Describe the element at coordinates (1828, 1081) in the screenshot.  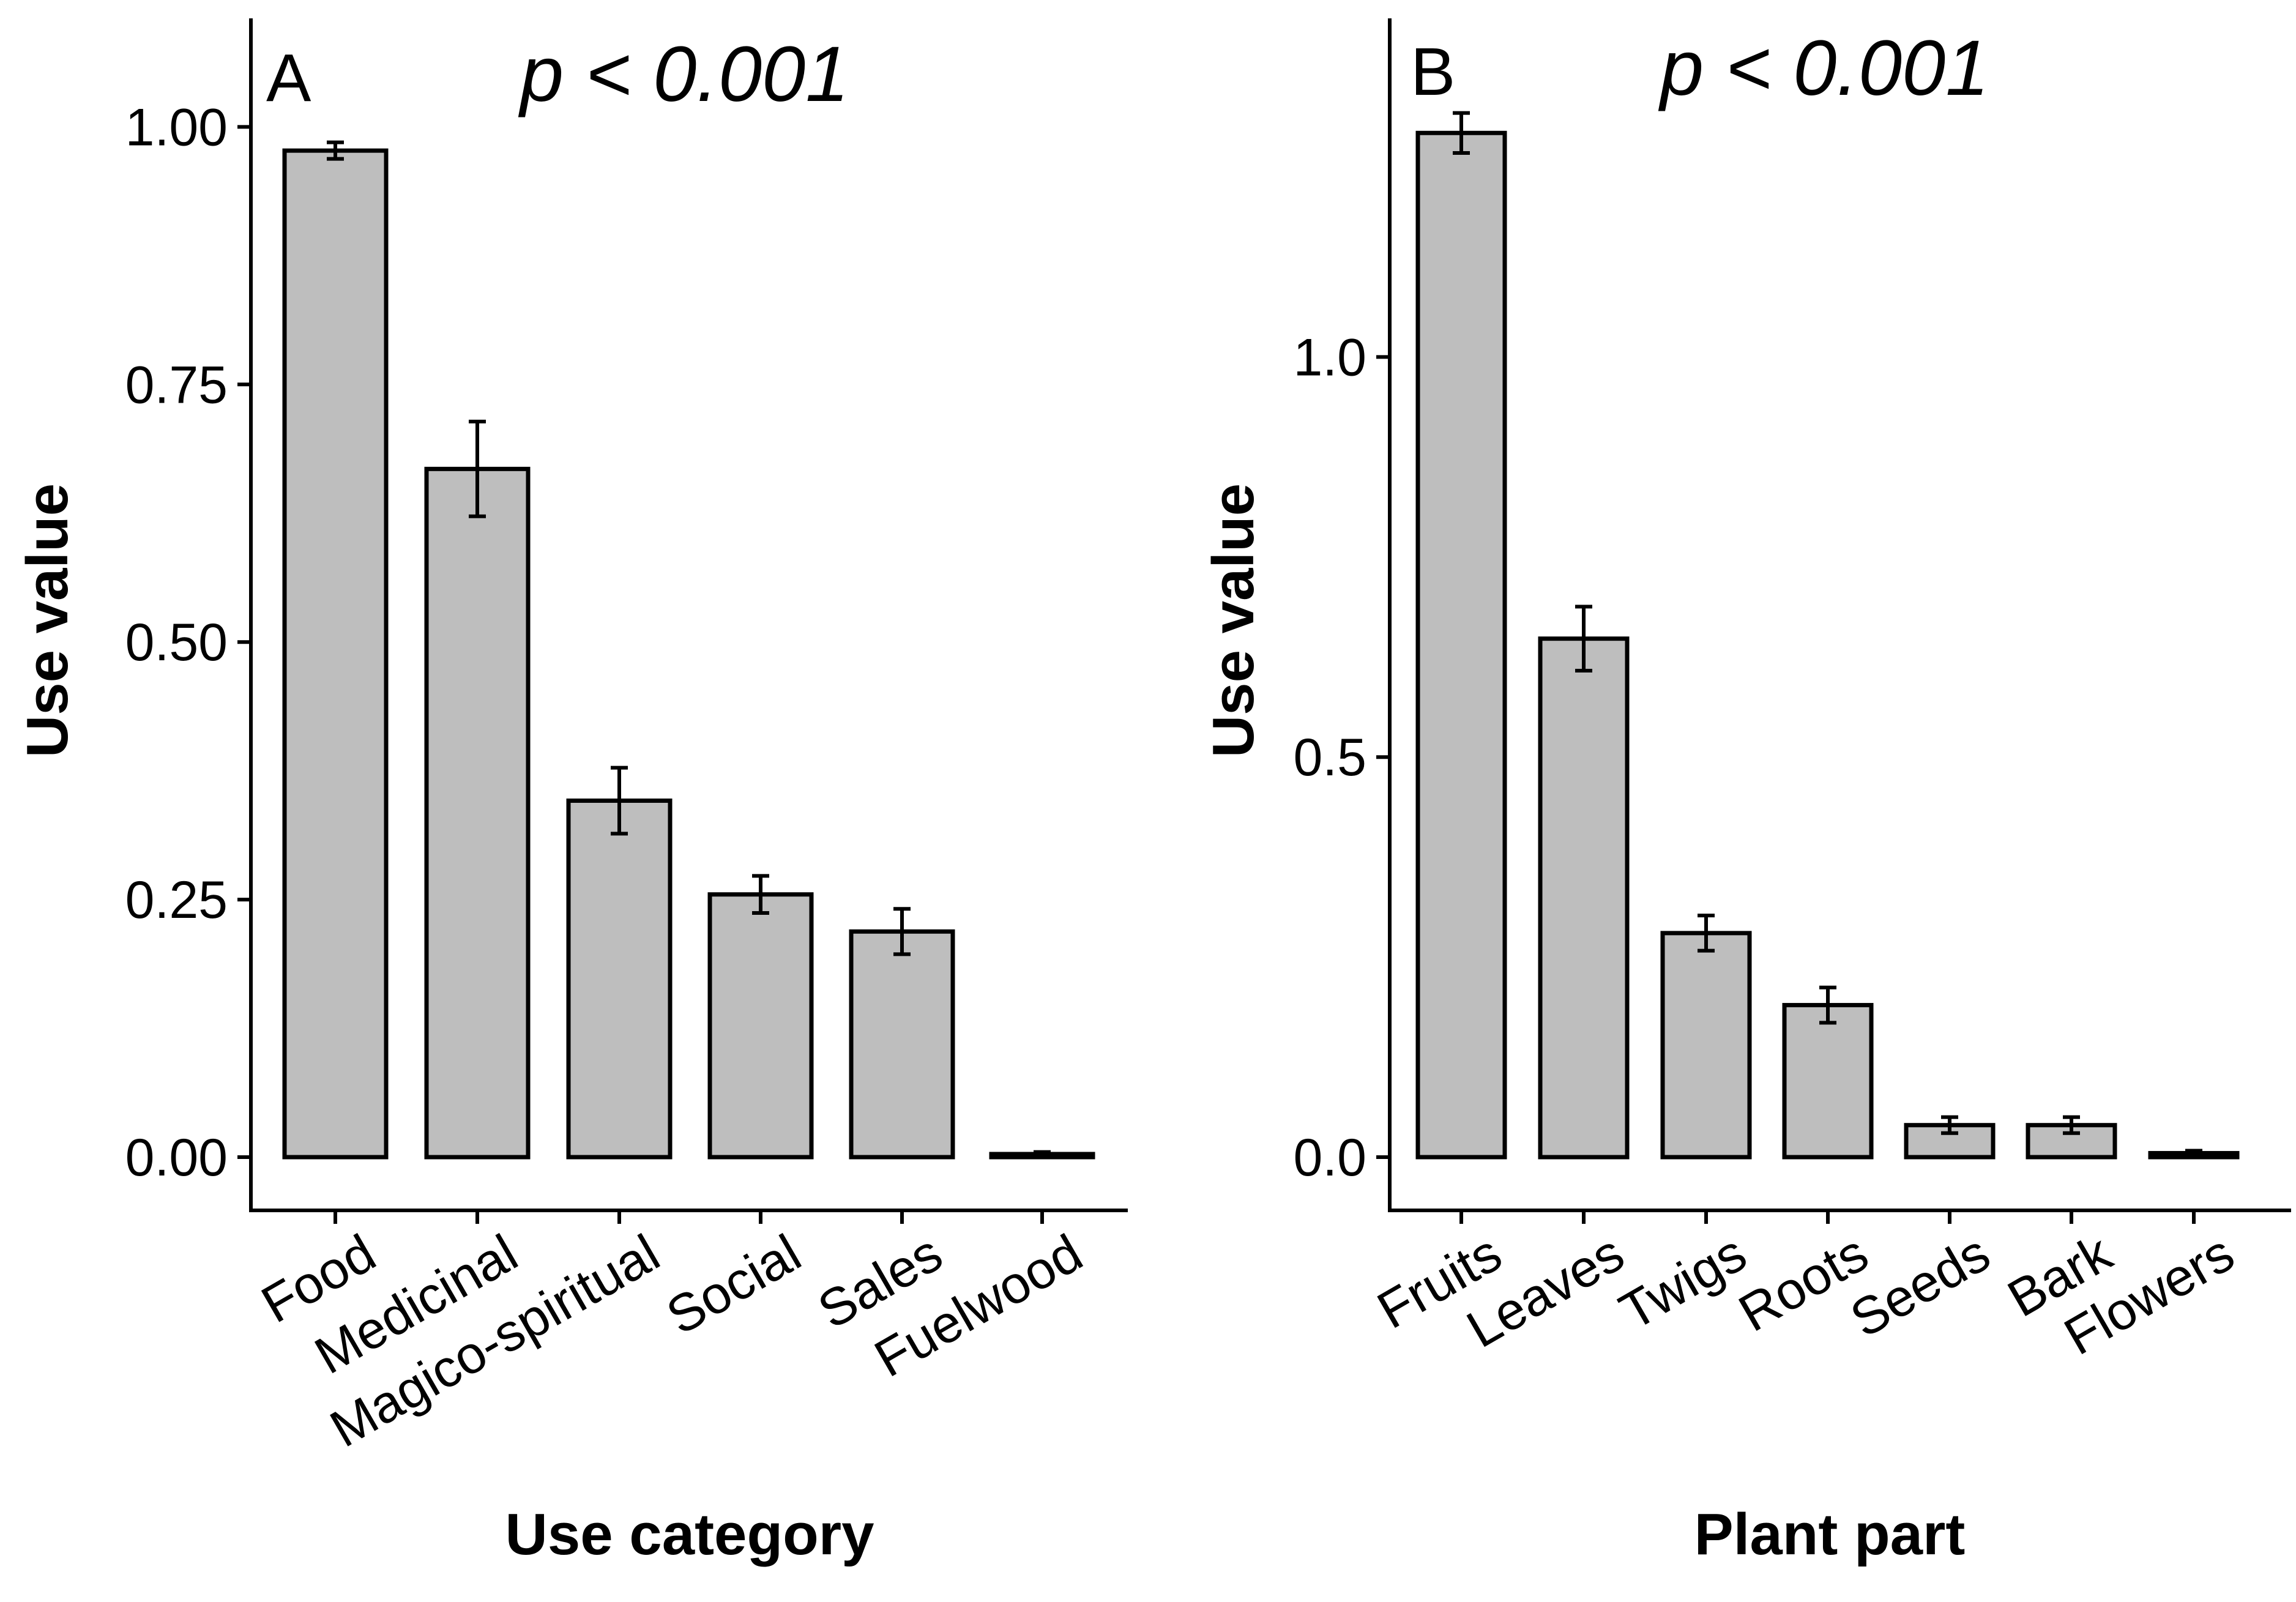
I see `bar-roots` at that location.